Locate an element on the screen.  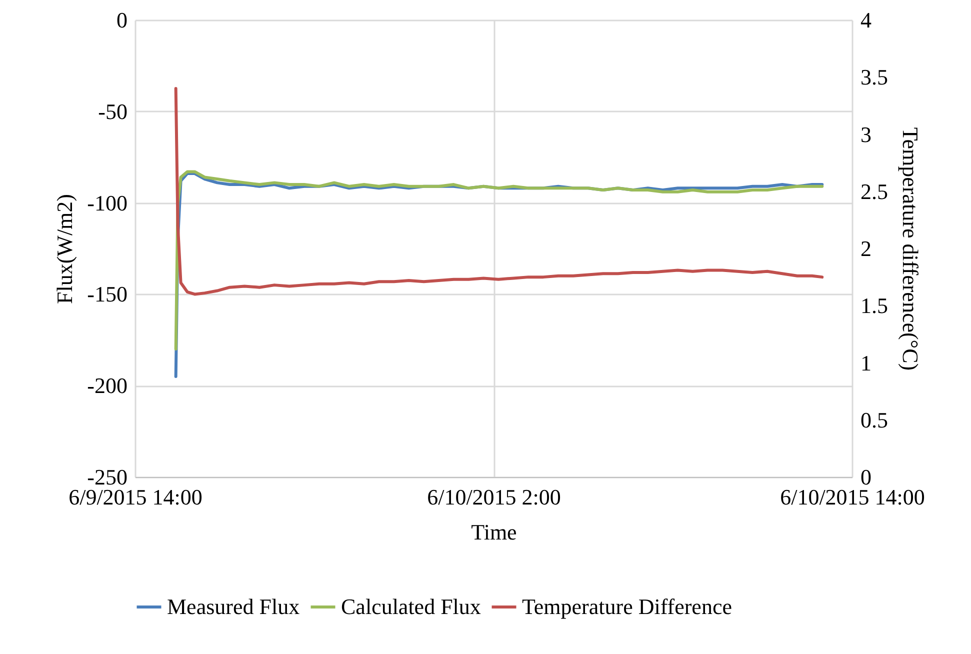
y2-tick-label: 3.5 is located at coordinates (874, 77).